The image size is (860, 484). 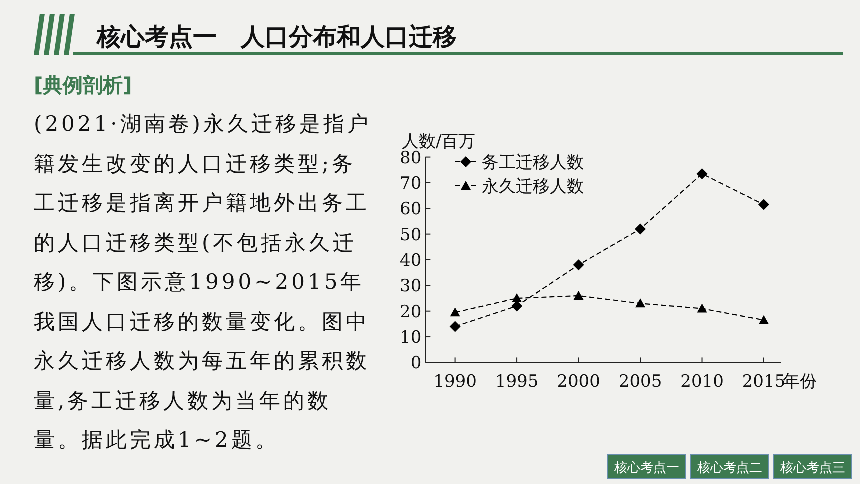 What do you see at coordinates (411, 235) in the screenshot?
I see `y-tick-label: 50` at bounding box center [411, 235].